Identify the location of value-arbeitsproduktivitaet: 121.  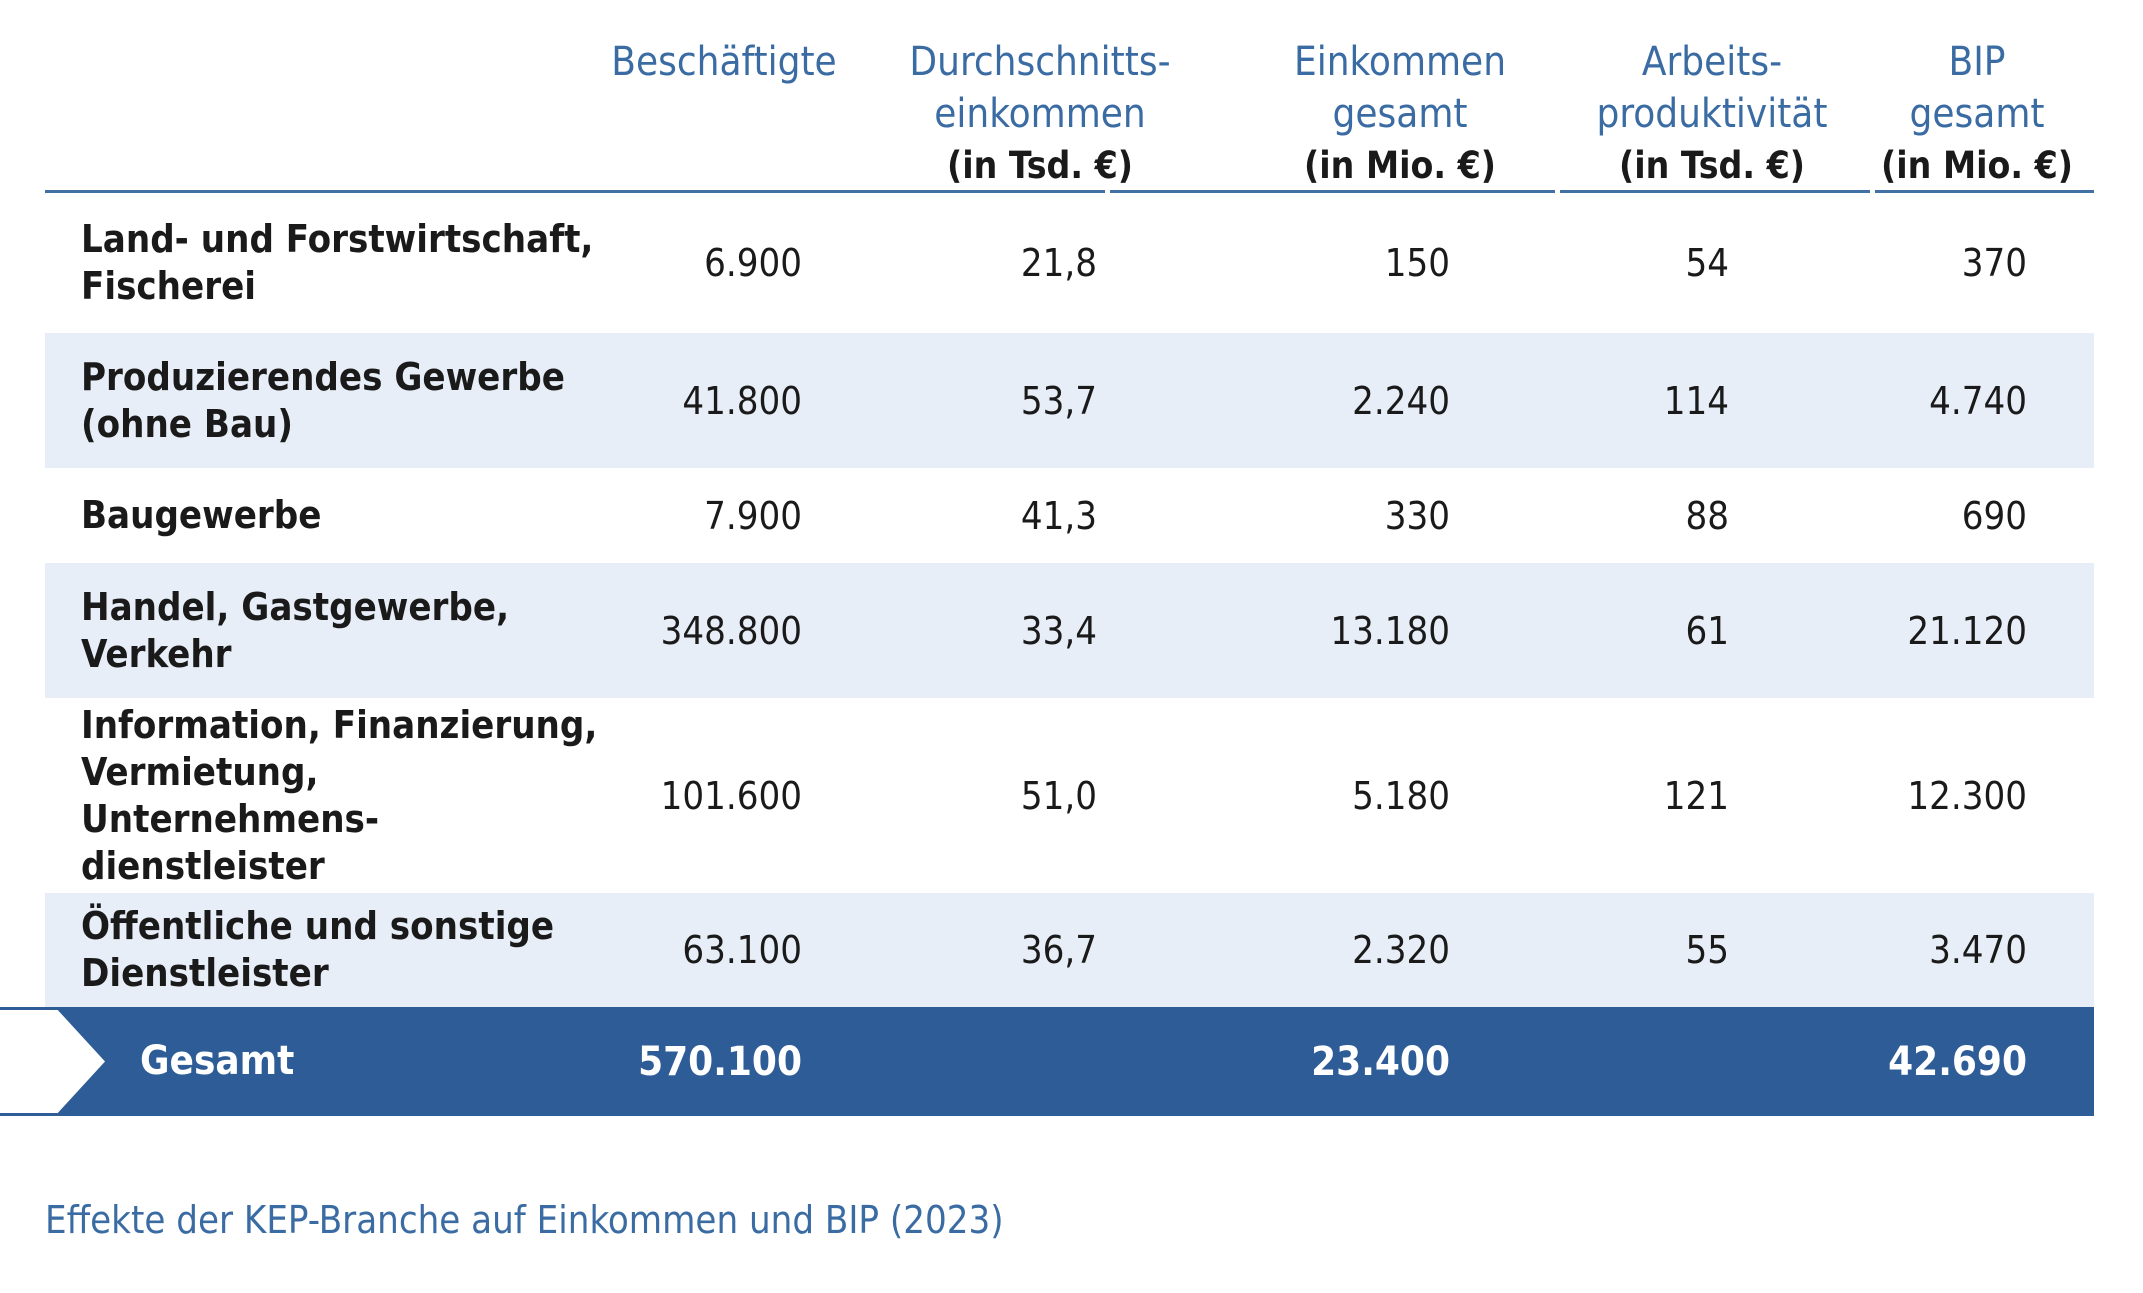
(1696, 795).